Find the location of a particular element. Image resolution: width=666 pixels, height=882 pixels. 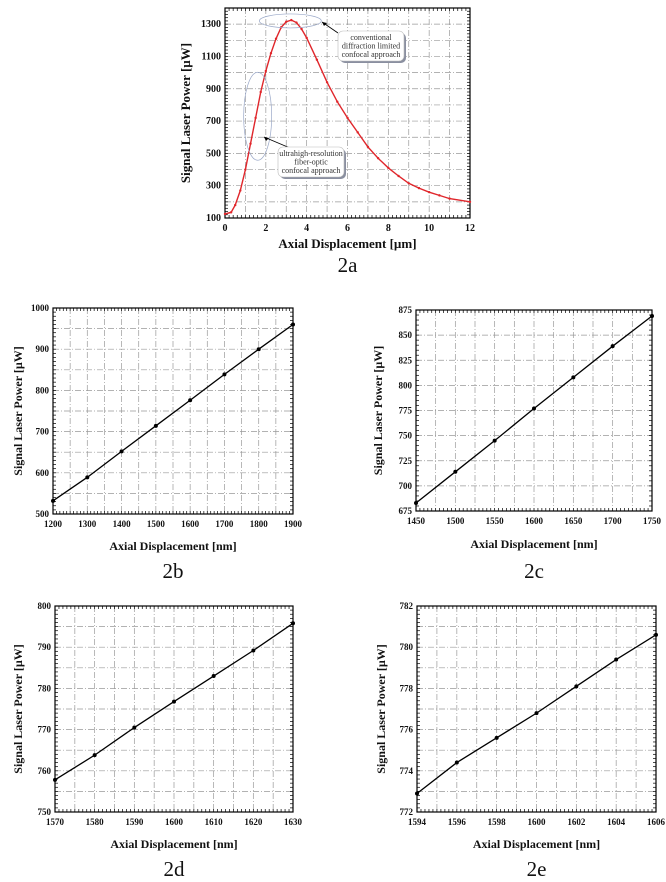

y-tick-label: 760 is located at coordinates (45, 771).